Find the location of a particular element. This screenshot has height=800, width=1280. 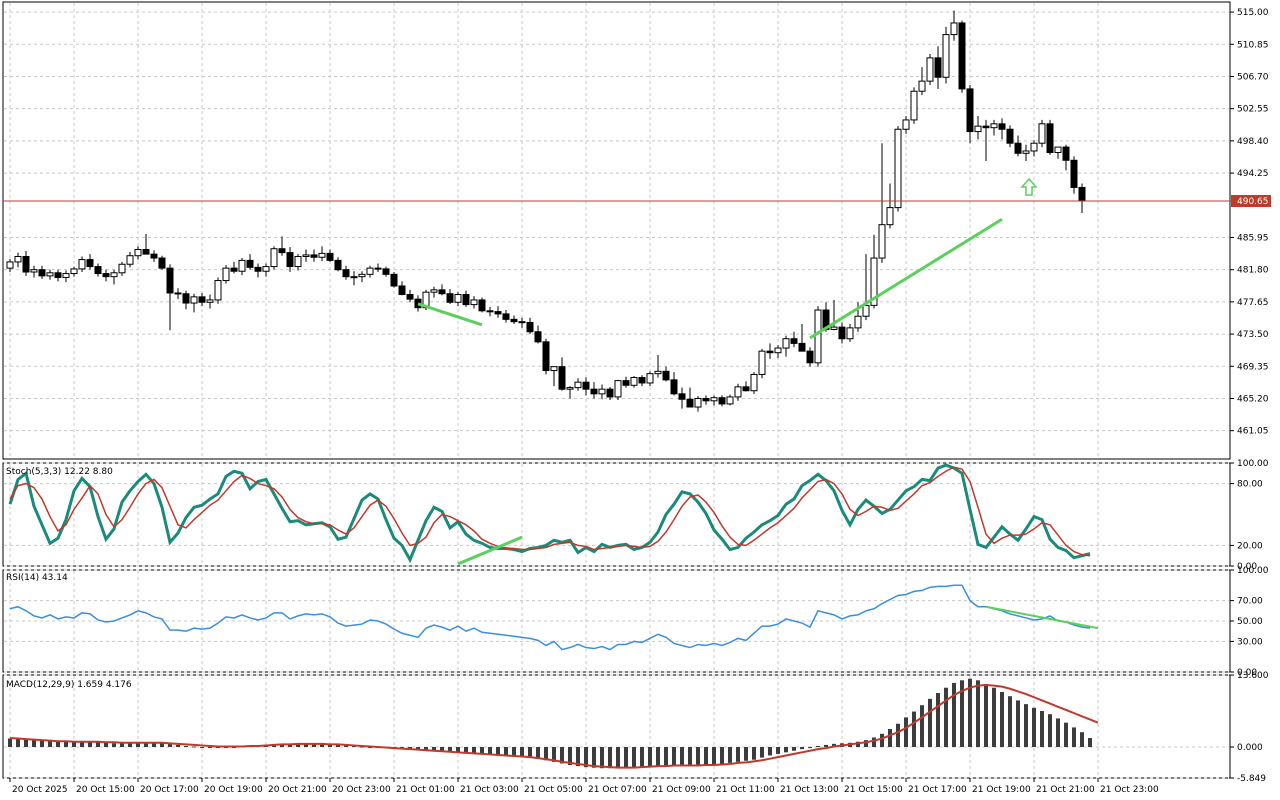

stochastic-panel is located at coordinates (549, 514).